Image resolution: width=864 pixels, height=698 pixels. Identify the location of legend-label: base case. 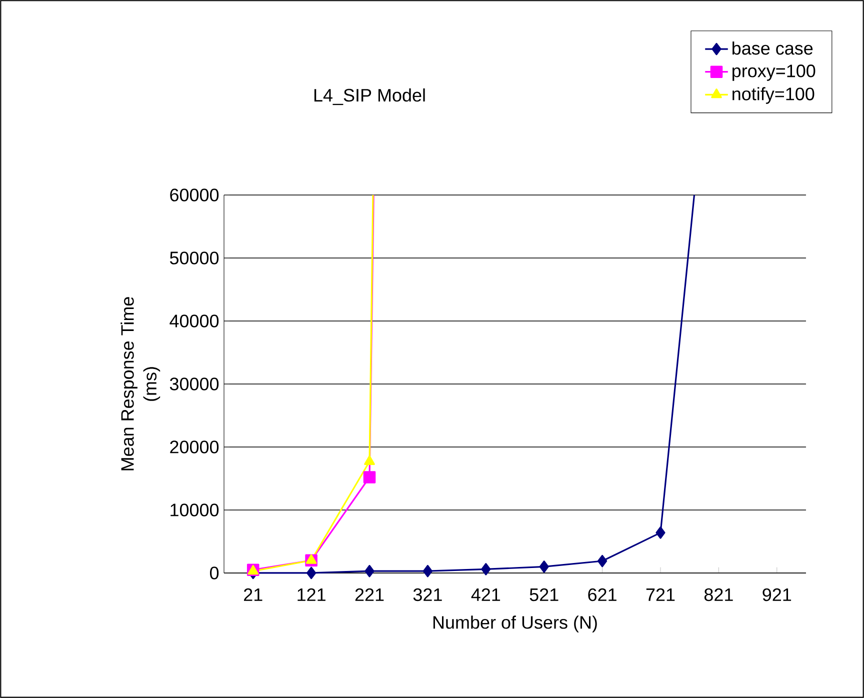
(772, 48).